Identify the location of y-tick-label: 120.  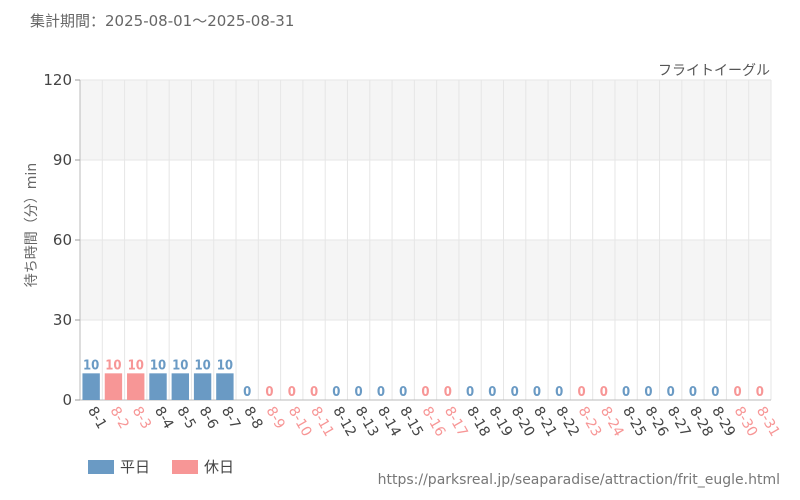
(57, 80).